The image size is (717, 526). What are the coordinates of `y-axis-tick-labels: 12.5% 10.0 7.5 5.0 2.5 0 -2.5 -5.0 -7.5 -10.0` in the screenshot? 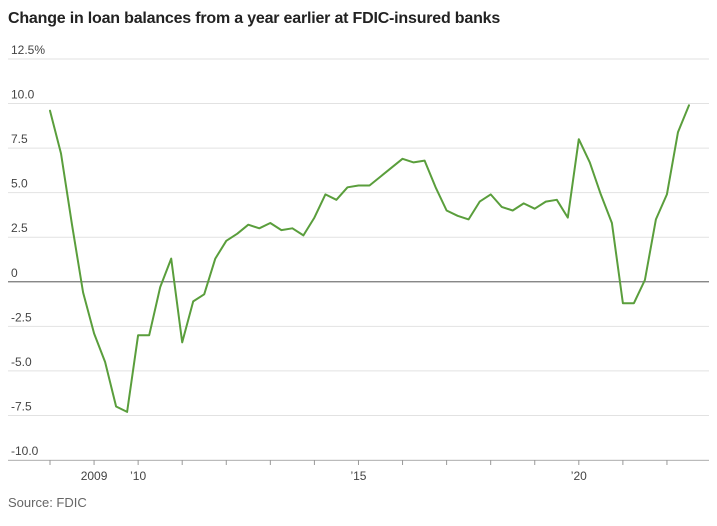 It's located at (28, 250).